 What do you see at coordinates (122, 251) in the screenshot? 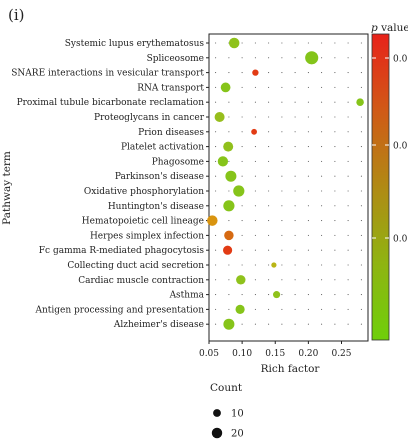
I see `y-tick-label-fc-gamma-r-mediated-phagocytosis: Fc gamma R-mediated phagocytosis` at bounding box center [122, 251].